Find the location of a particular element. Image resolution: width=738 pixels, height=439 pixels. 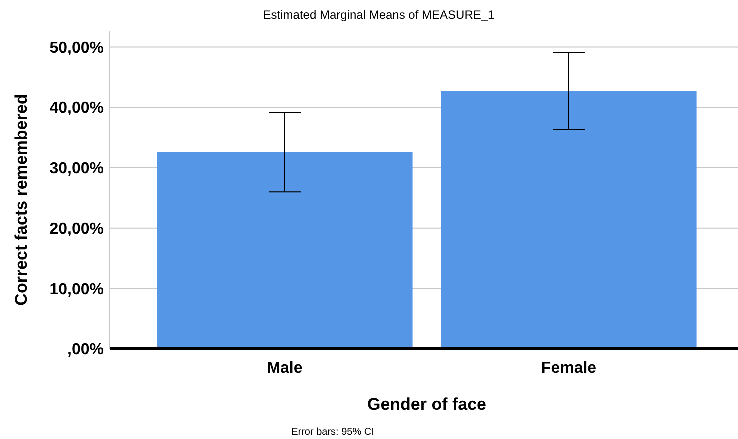

y-tick-label: 20,00% is located at coordinates (77, 229).